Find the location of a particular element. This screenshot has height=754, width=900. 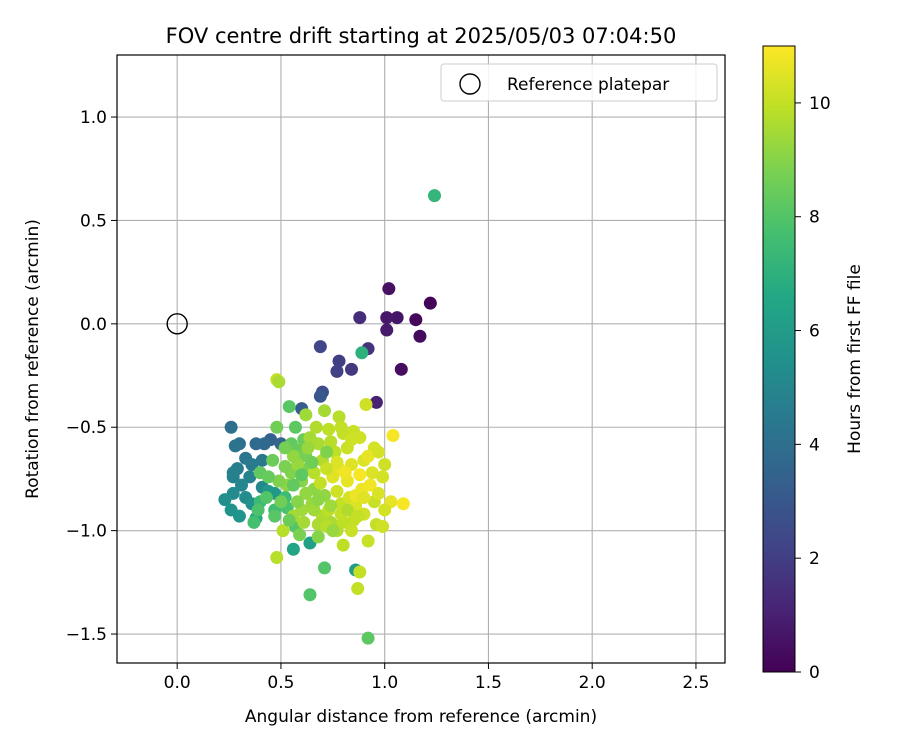

y-tick-label: 0.0 is located at coordinates (93, 325).